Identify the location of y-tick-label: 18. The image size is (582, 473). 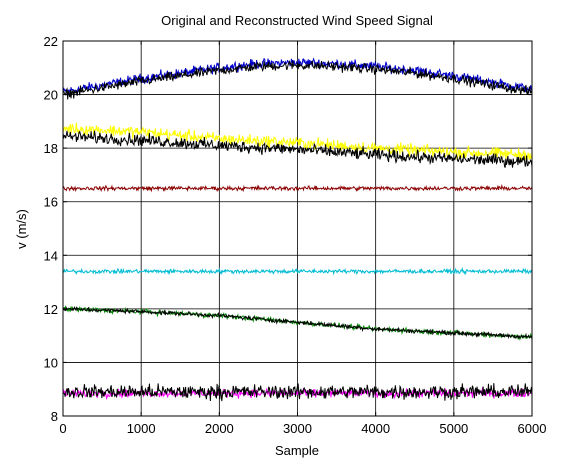
(51, 148).